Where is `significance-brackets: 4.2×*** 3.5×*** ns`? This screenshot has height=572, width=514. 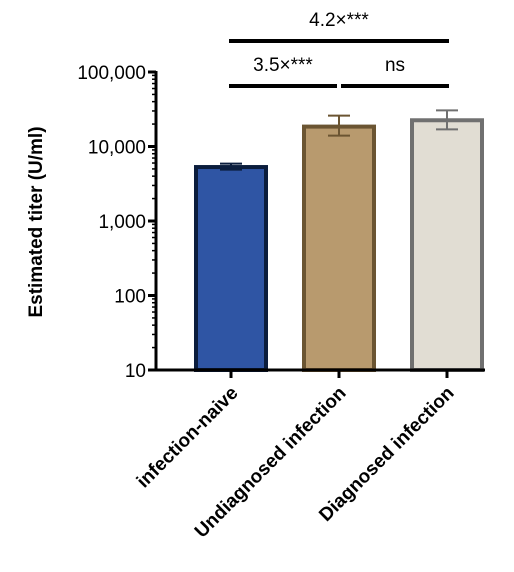 significance-brackets: 4.2×*** 3.5×*** ns is located at coordinates (339, 49).